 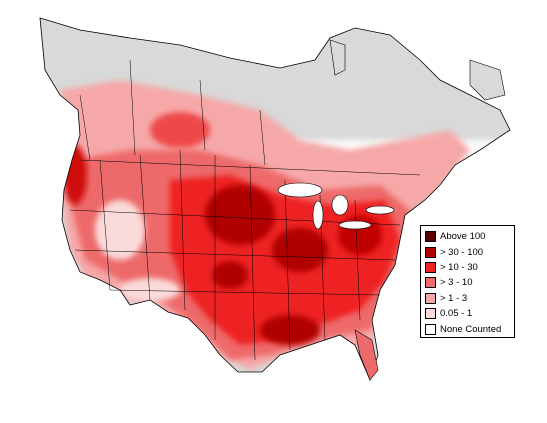 I want to click on legend-item: 0.05 - 1, so click(x=467, y=313).